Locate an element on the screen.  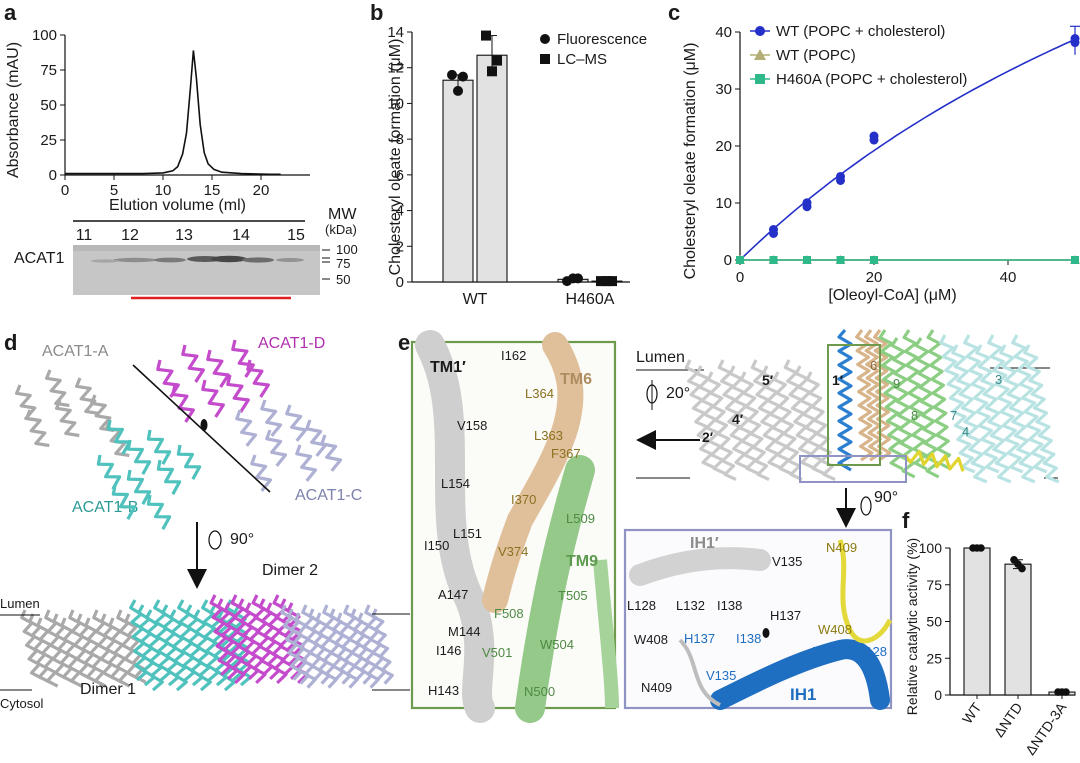
legend-label: LC–MS is located at coordinates (582, 59).